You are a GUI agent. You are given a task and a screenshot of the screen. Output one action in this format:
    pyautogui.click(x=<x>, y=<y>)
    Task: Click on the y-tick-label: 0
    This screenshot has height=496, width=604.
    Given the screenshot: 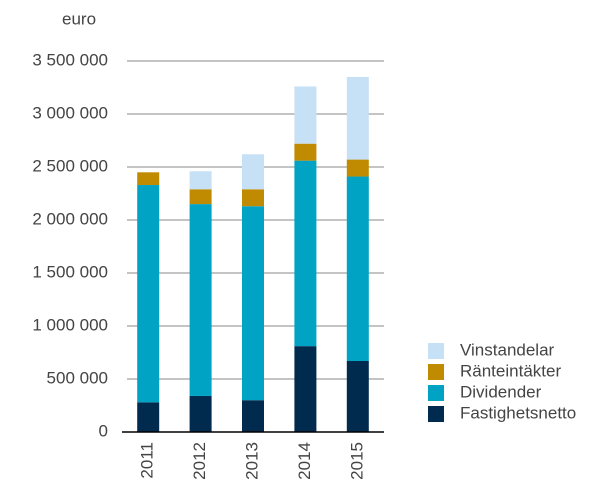 What is the action you would take?
    pyautogui.click(x=103, y=430)
    